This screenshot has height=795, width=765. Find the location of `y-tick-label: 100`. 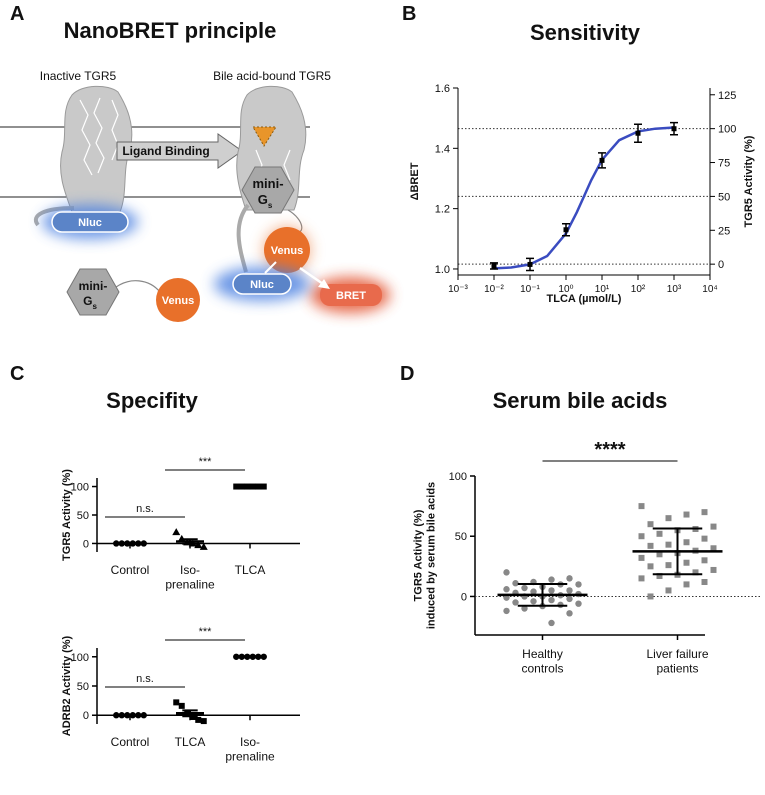

y-tick-label: 100 is located at coordinates (458, 477).